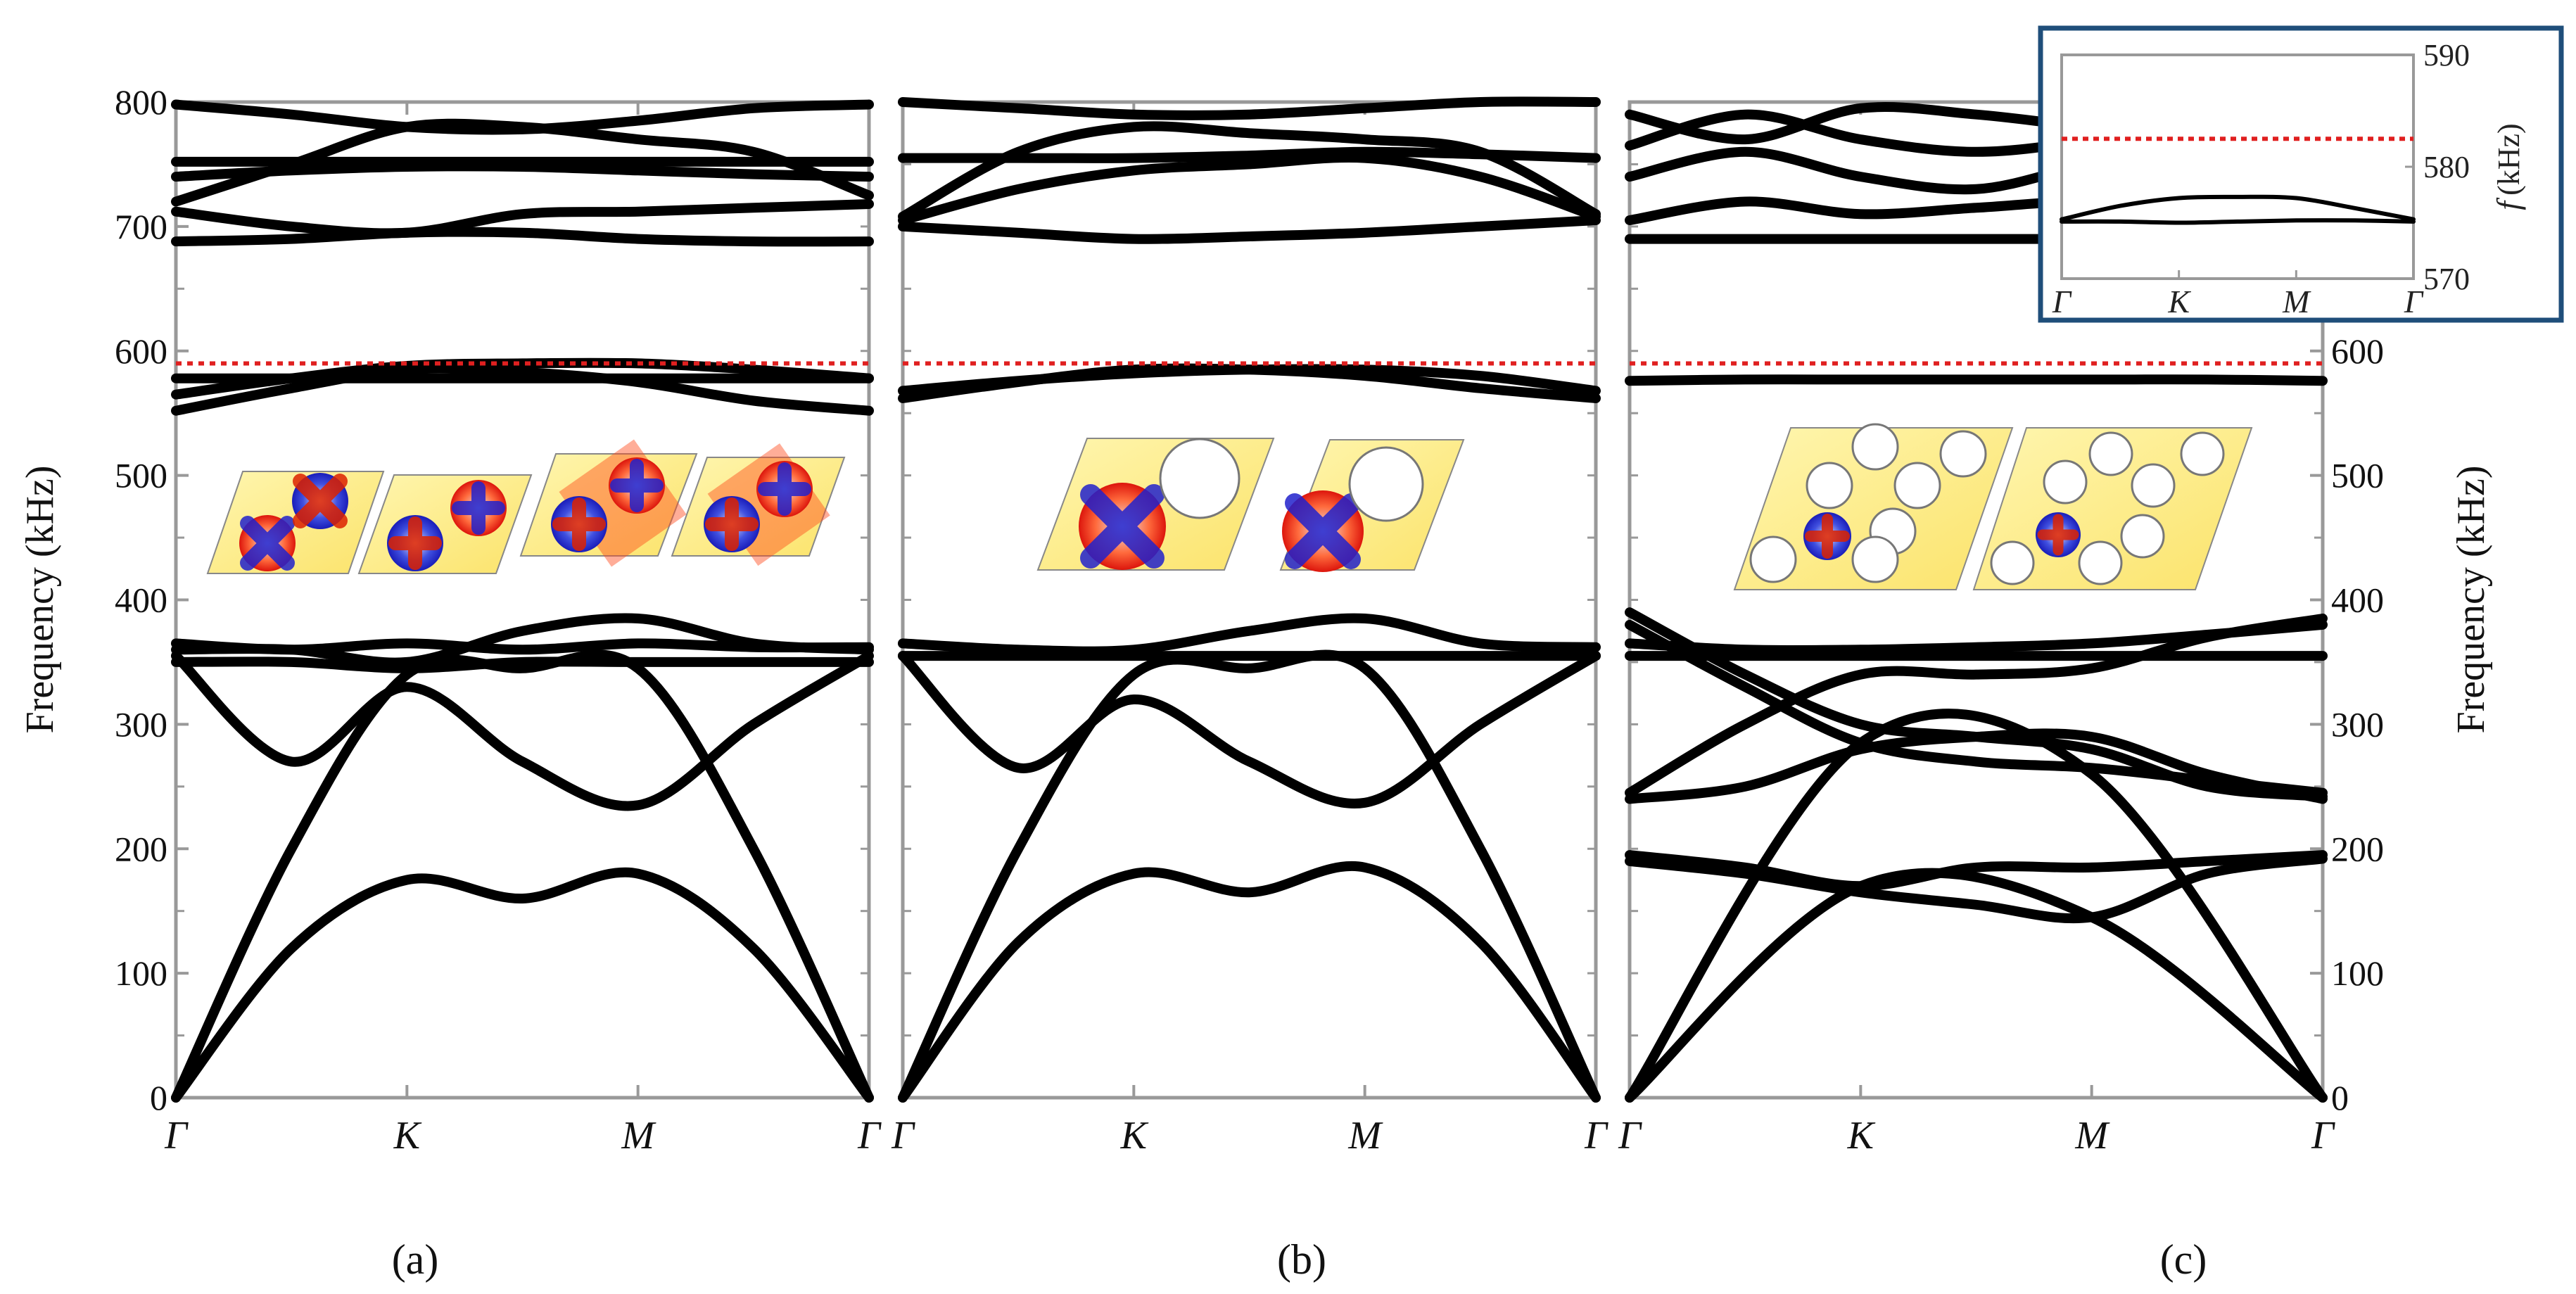 This screenshot has height=1294, width=2576. Describe the element at coordinates (141, 475) in the screenshot. I see `panel-a-y-tick-label: 500` at that location.